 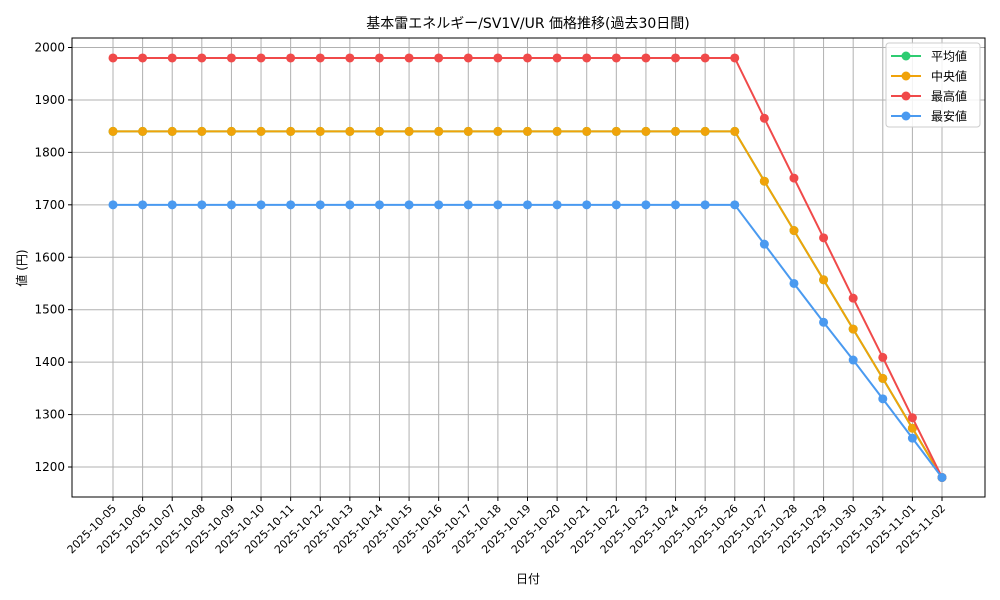 I want to click on legend-label: 中央値, so click(x=949, y=76).